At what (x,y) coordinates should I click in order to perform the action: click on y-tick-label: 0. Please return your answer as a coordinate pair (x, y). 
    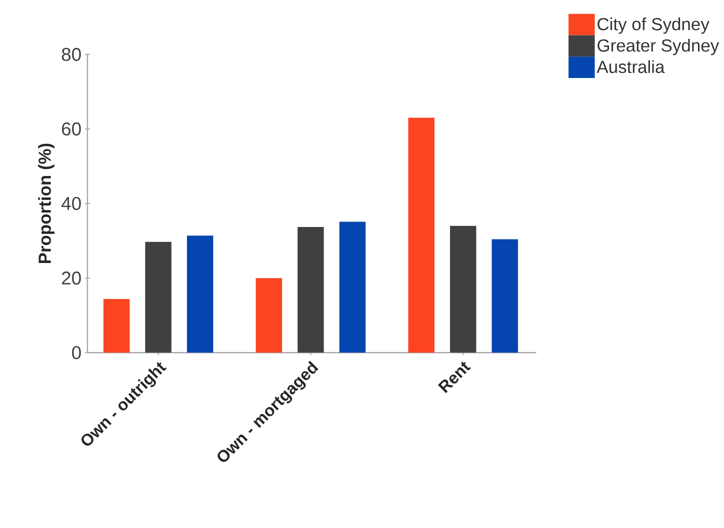
    Looking at the image, I should click on (76, 352).